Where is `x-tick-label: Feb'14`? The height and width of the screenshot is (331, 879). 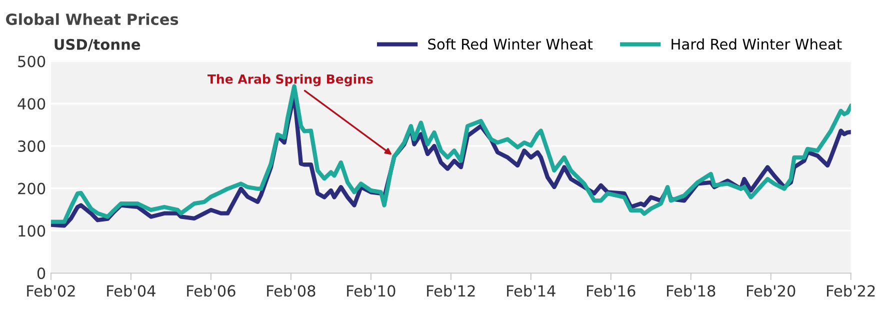 x-tick-label: Feb'14 is located at coordinates (531, 290).